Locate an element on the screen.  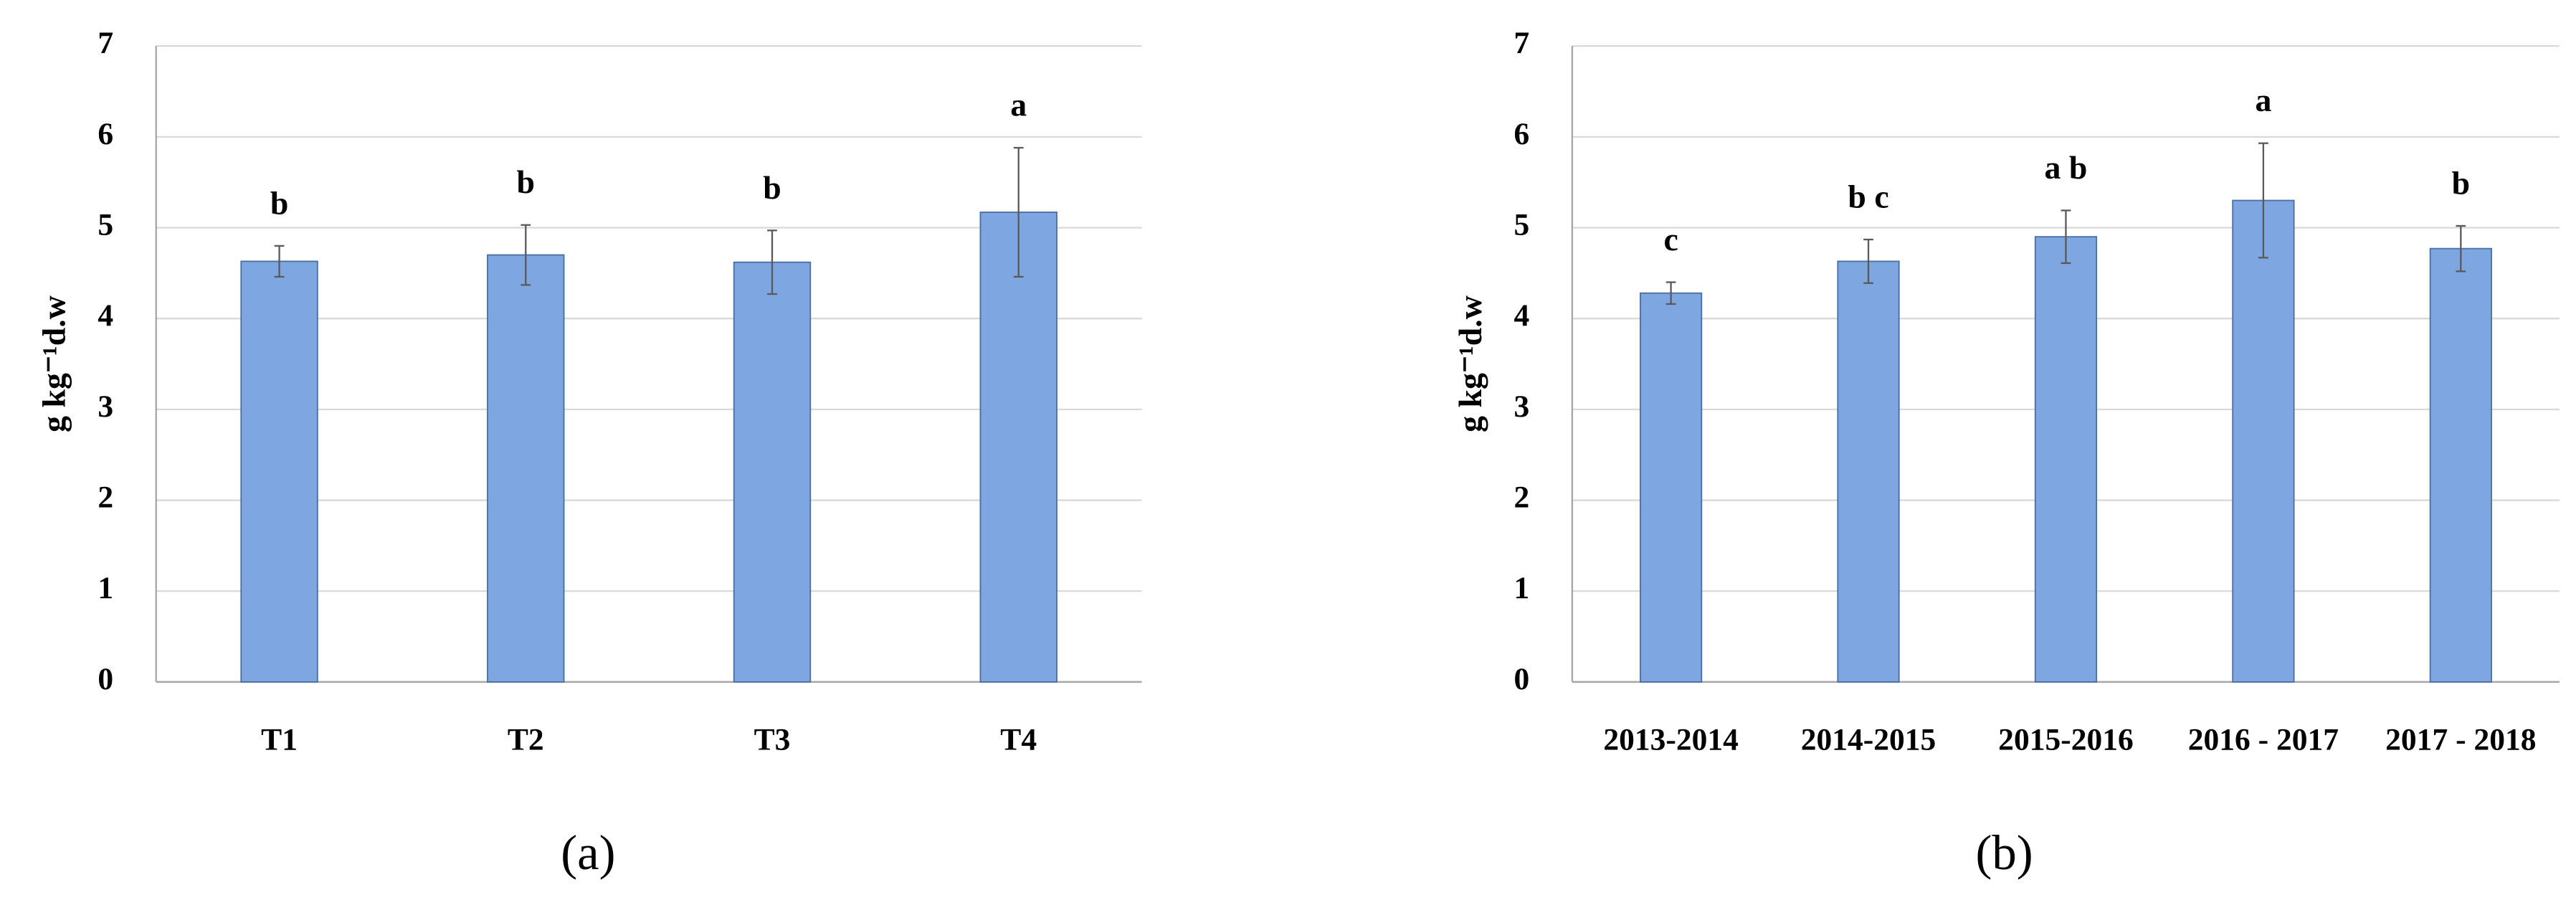
significance-label: c is located at coordinates (1671, 239).